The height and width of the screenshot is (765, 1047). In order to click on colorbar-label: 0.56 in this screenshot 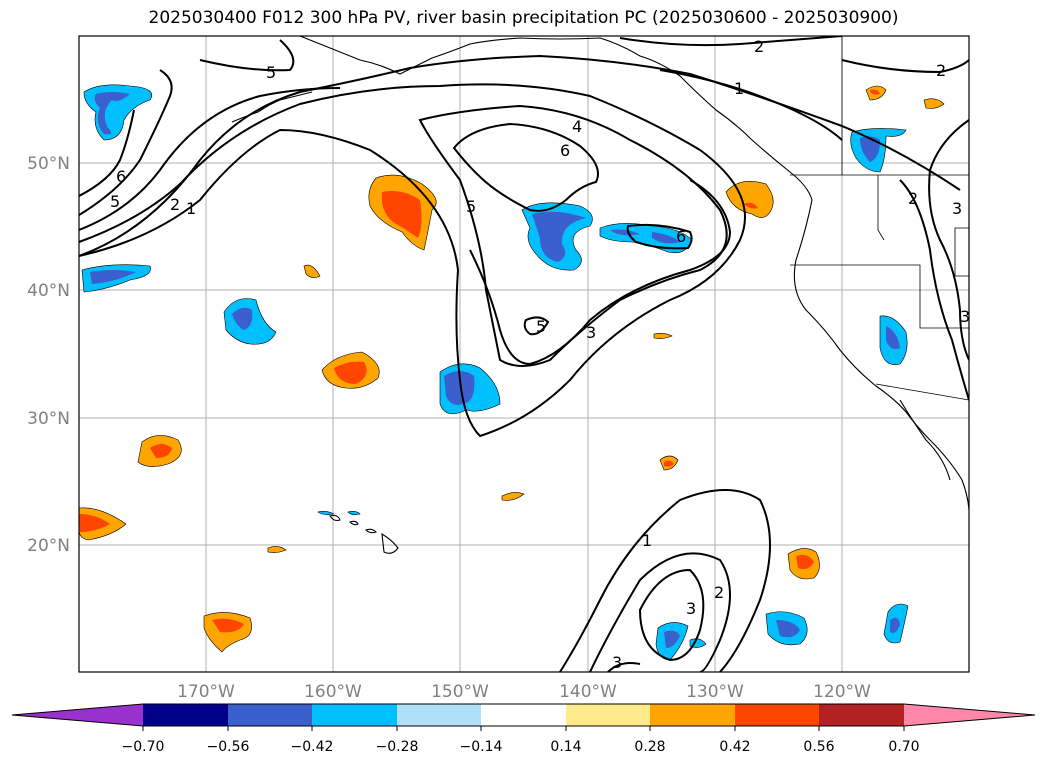, I will do `click(818, 747)`.